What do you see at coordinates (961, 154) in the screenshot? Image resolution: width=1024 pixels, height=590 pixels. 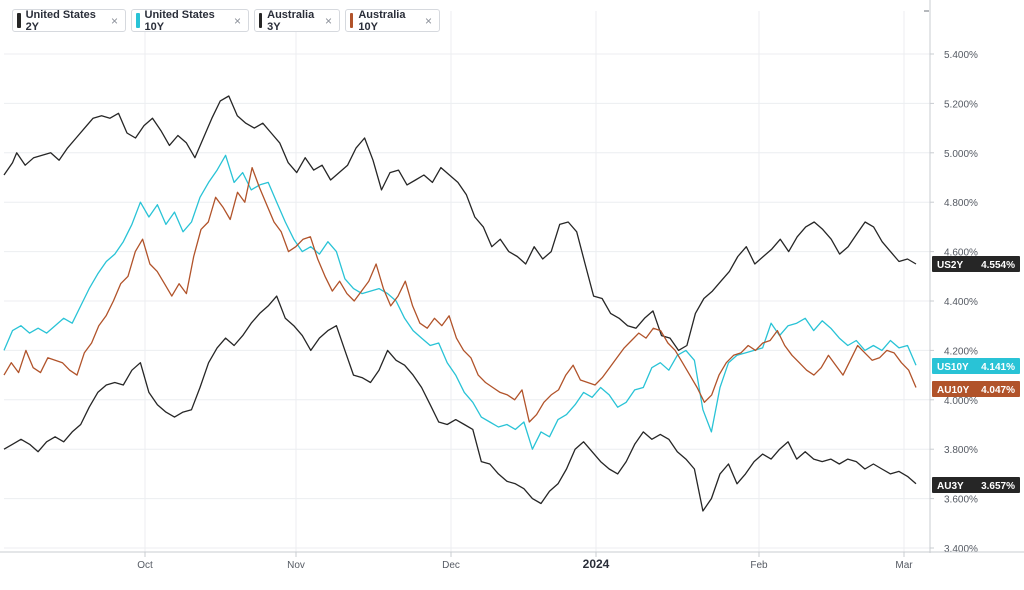 I see `y-tick-label: 5.000%` at bounding box center [961, 154].